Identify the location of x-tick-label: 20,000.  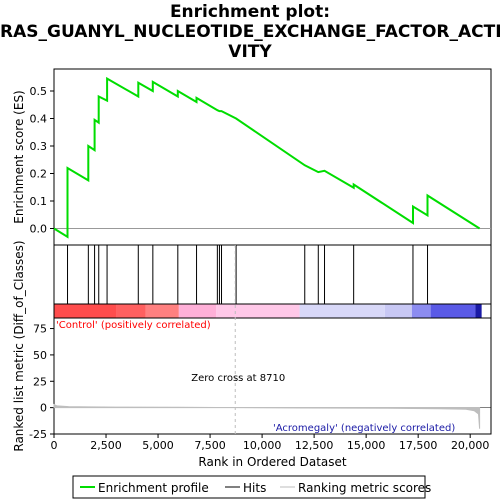
(470, 445).